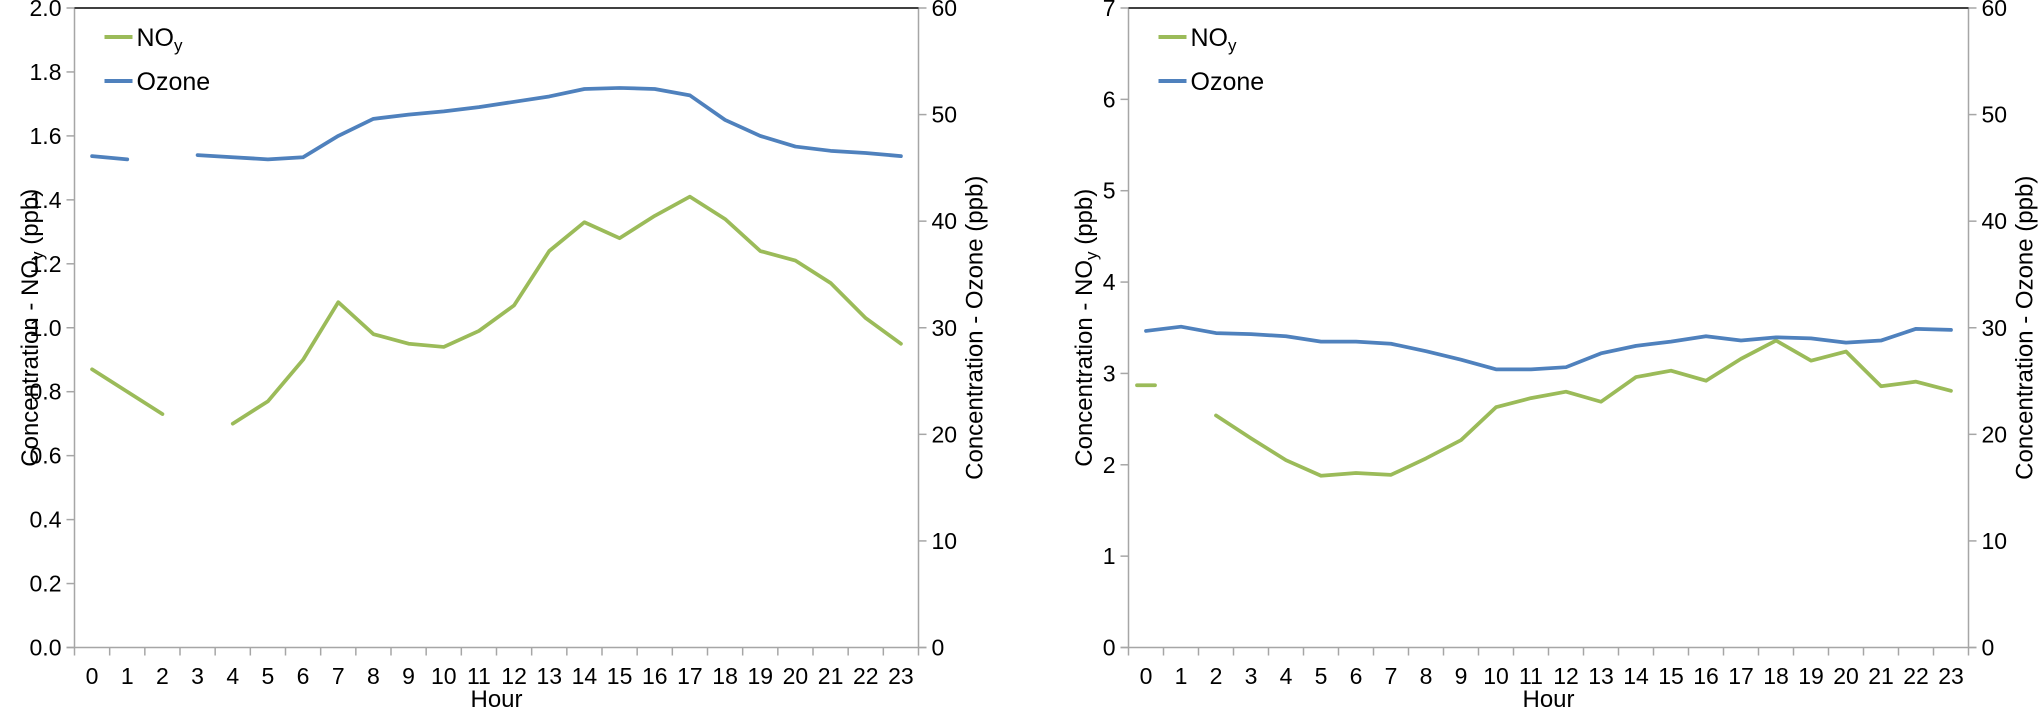 The width and height of the screenshot is (2040, 716). What do you see at coordinates (1426, 676) in the screenshot?
I see `x-tick-label: 8` at bounding box center [1426, 676].